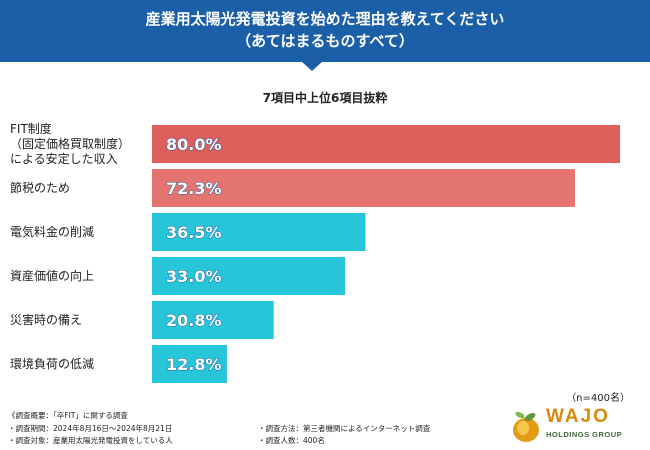  What do you see at coordinates (584, 434) in the screenshot?
I see `logo-subtext: HOLDINGS GROUP` at bounding box center [584, 434].